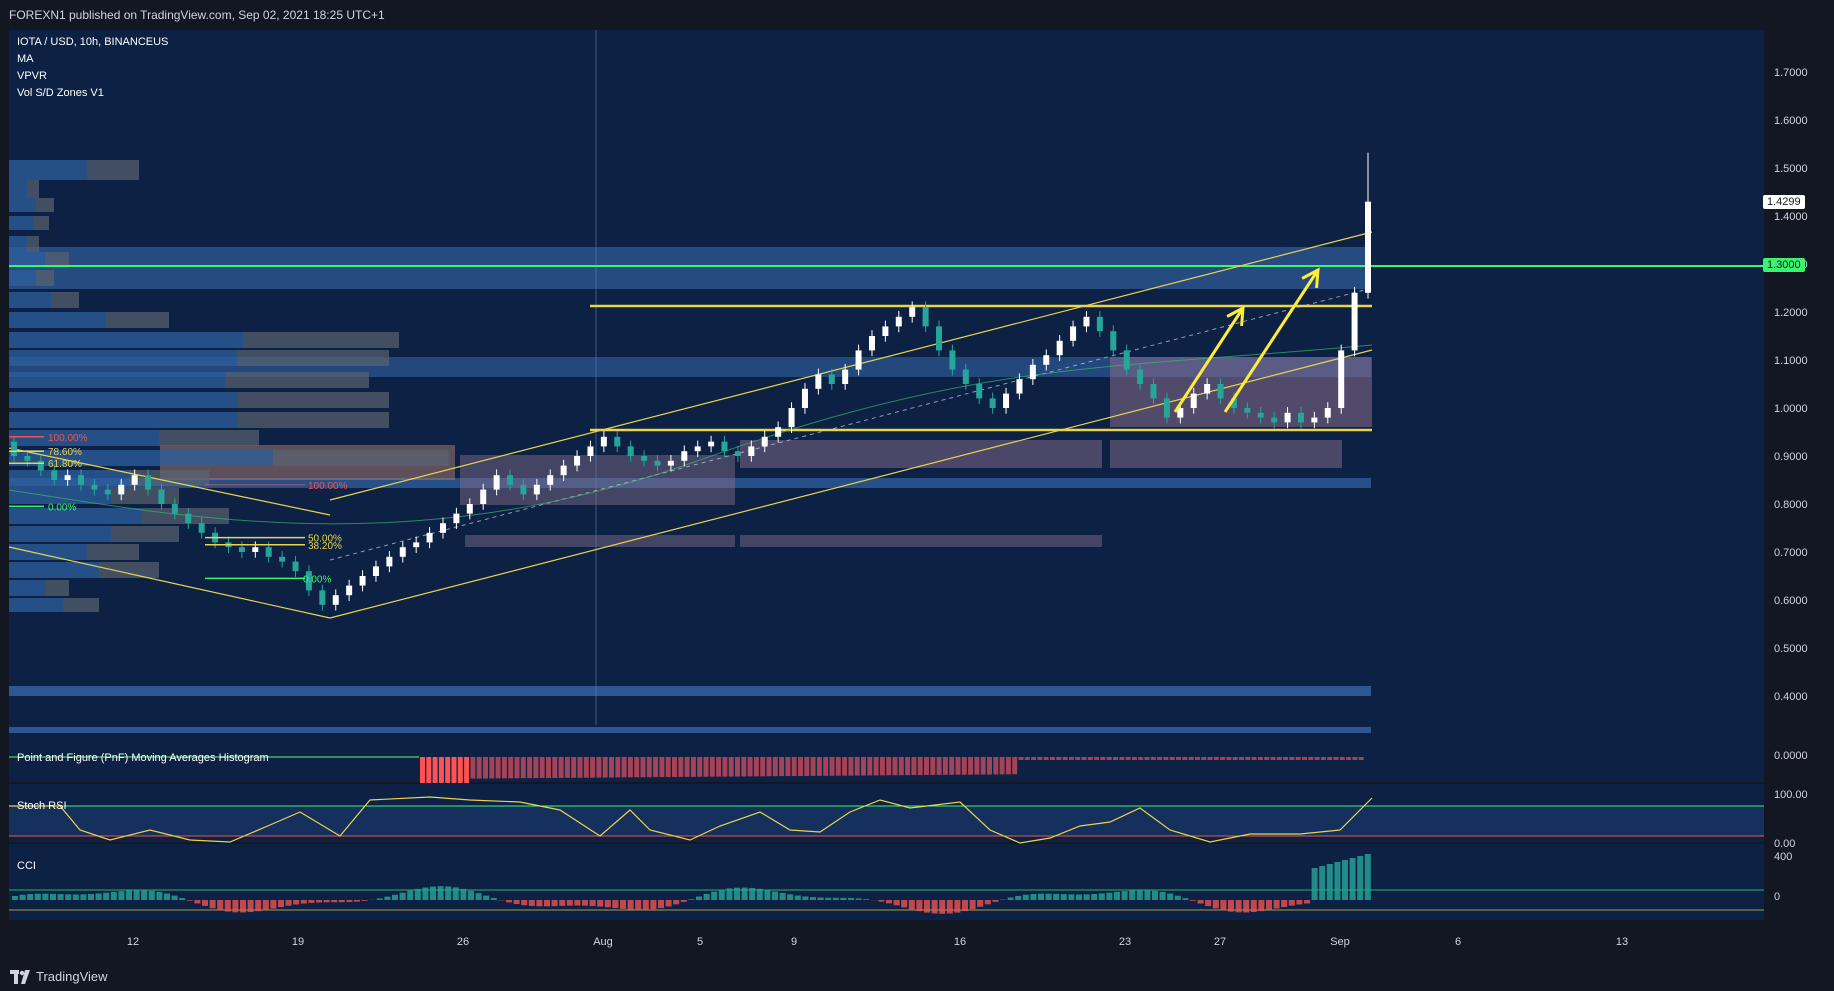 Image resolution: width=1834 pixels, height=991 pixels. Describe the element at coordinates (26, 866) in the screenshot. I see `cci-pane-label: CCI` at that location.